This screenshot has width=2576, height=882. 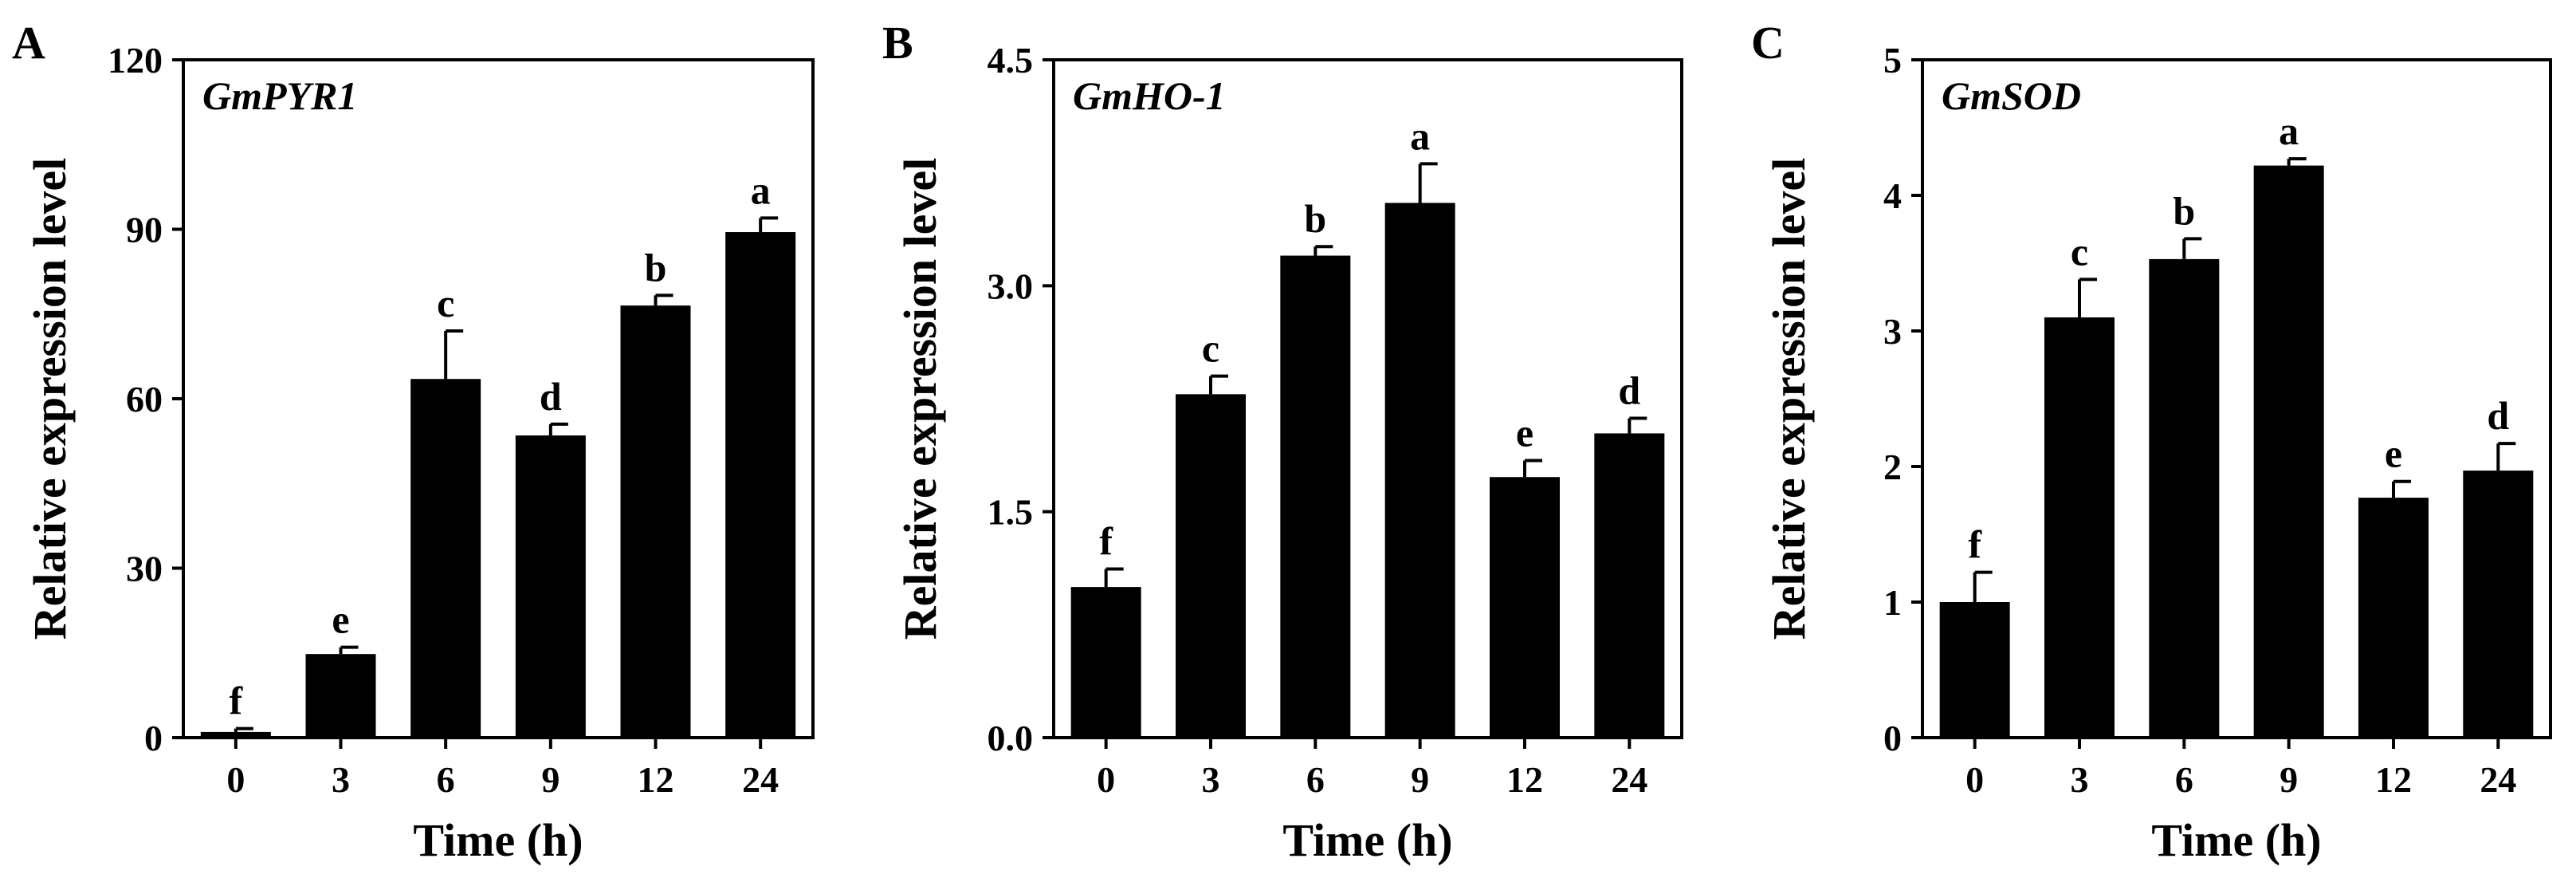 What do you see at coordinates (1893, 331) in the screenshot?
I see `y-tick-label: 3` at bounding box center [1893, 331].